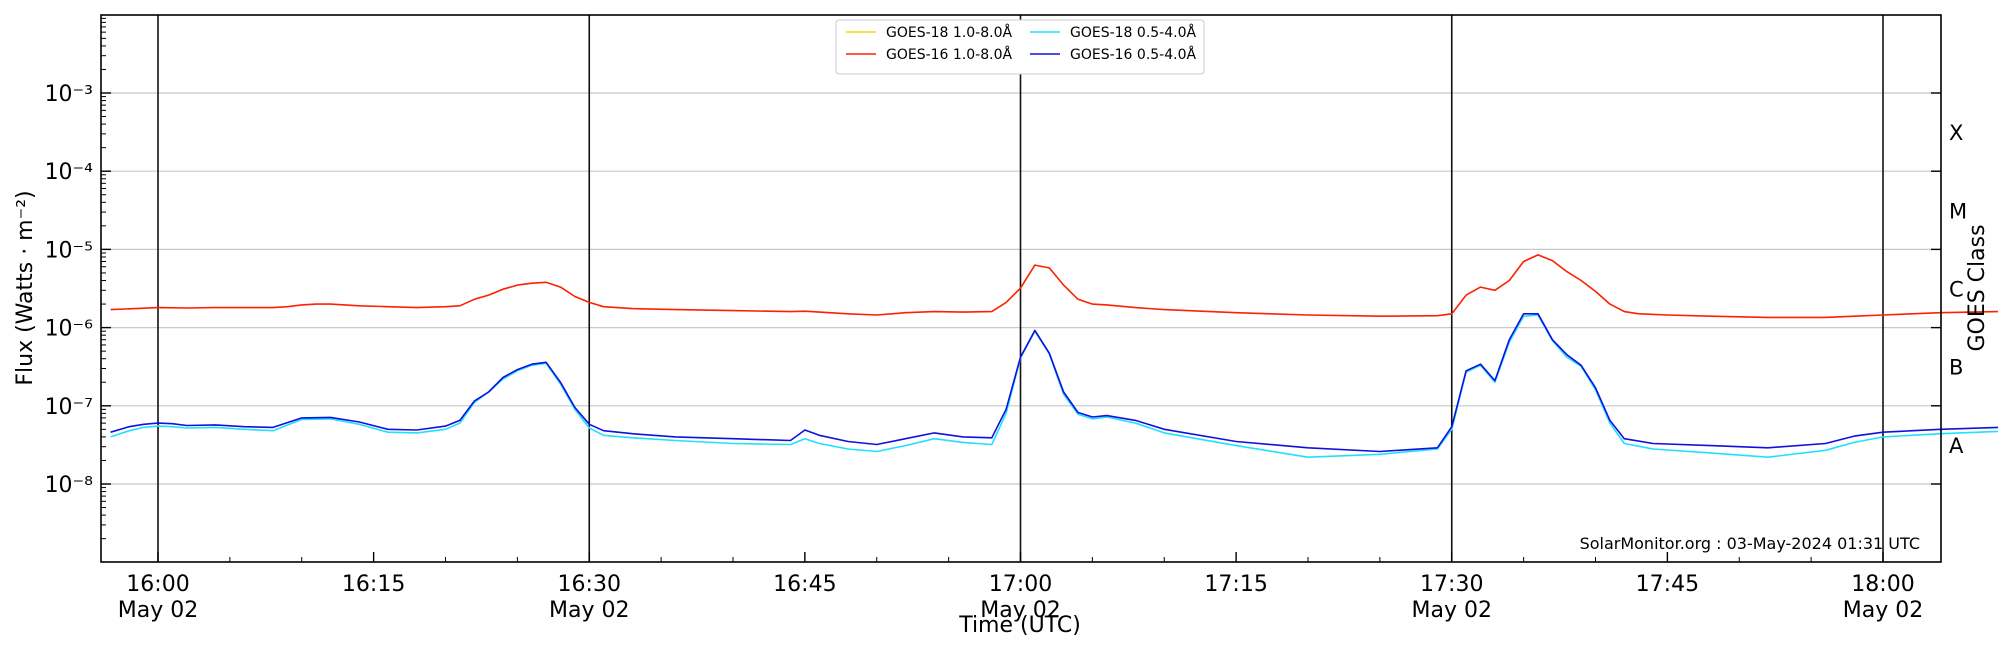 This screenshot has height=654, width=2000. Describe the element at coordinates (1235, 584) in the screenshot. I see `x-tick-label: 17:15` at that location.